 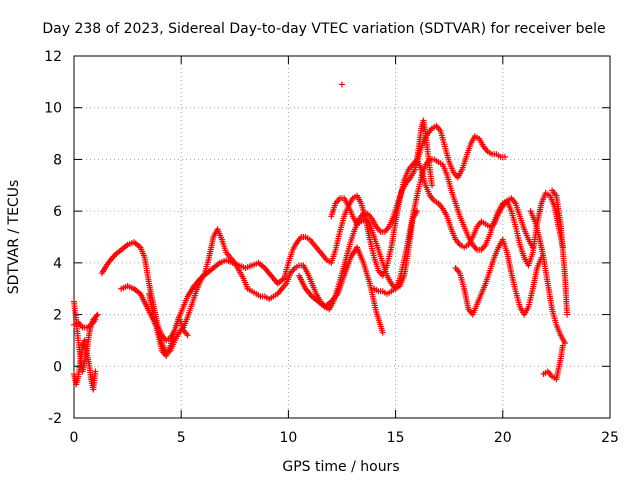 What do you see at coordinates (181, 438) in the screenshot?
I see `x-tick-label: 5` at bounding box center [181, 438].